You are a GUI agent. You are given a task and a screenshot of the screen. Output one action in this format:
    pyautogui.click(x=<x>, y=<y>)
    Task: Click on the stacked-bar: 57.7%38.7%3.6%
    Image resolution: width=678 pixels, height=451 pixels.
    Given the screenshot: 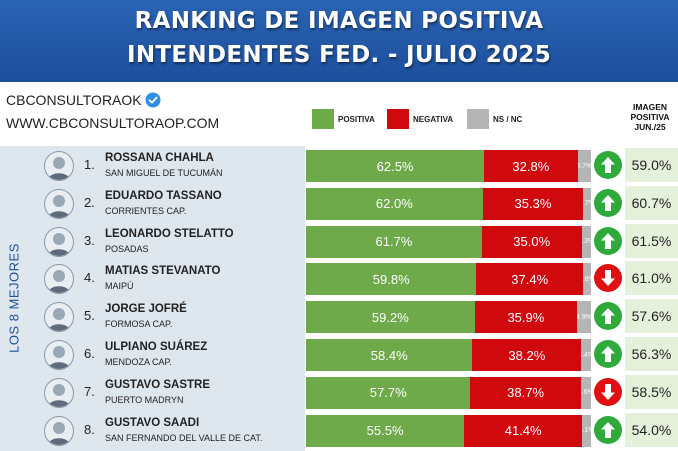 What is the action you would take?
    pyautogui.click(x=448, y=392)
    